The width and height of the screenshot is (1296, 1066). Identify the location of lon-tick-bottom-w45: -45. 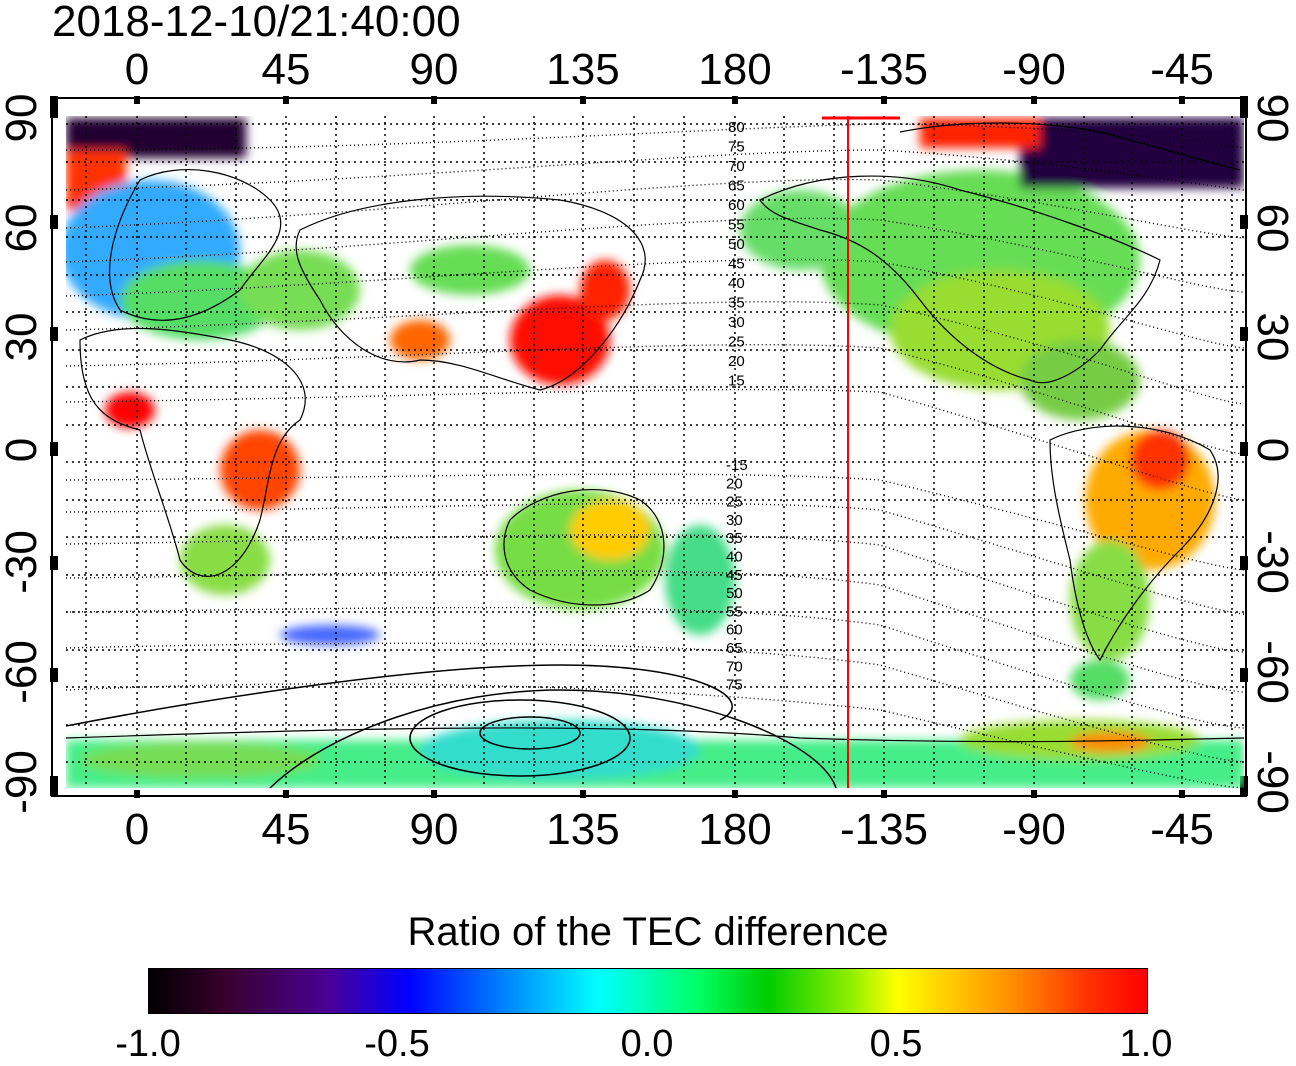
(1182, 829).